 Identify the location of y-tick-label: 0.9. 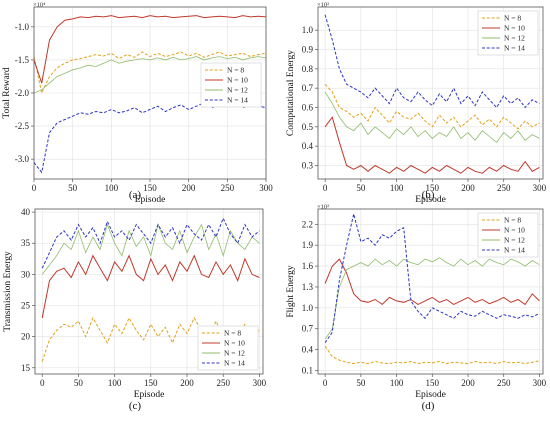
(308, 50).